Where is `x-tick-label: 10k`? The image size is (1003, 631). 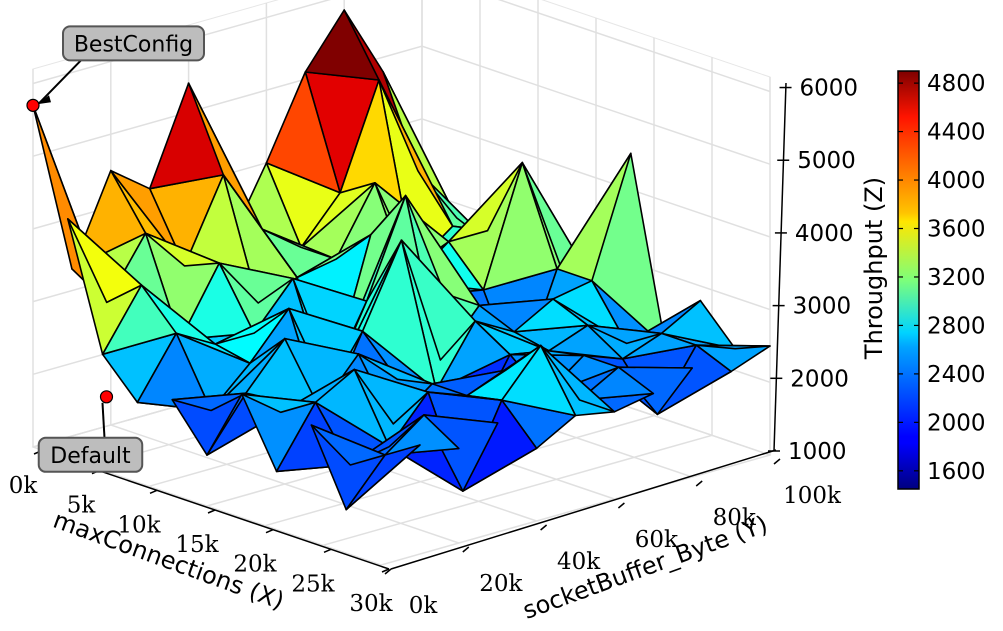 x-tick-label: 10k is located at coordinates (139, 525).